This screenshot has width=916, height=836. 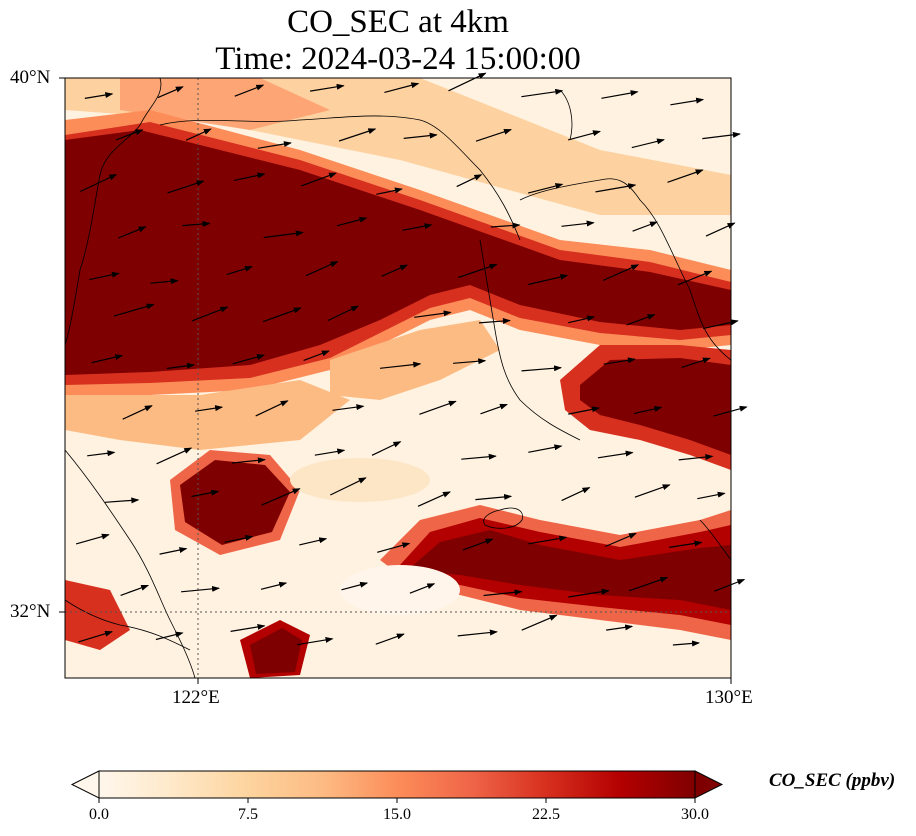 I want to click on colorbar, so click(x=397, y=786).